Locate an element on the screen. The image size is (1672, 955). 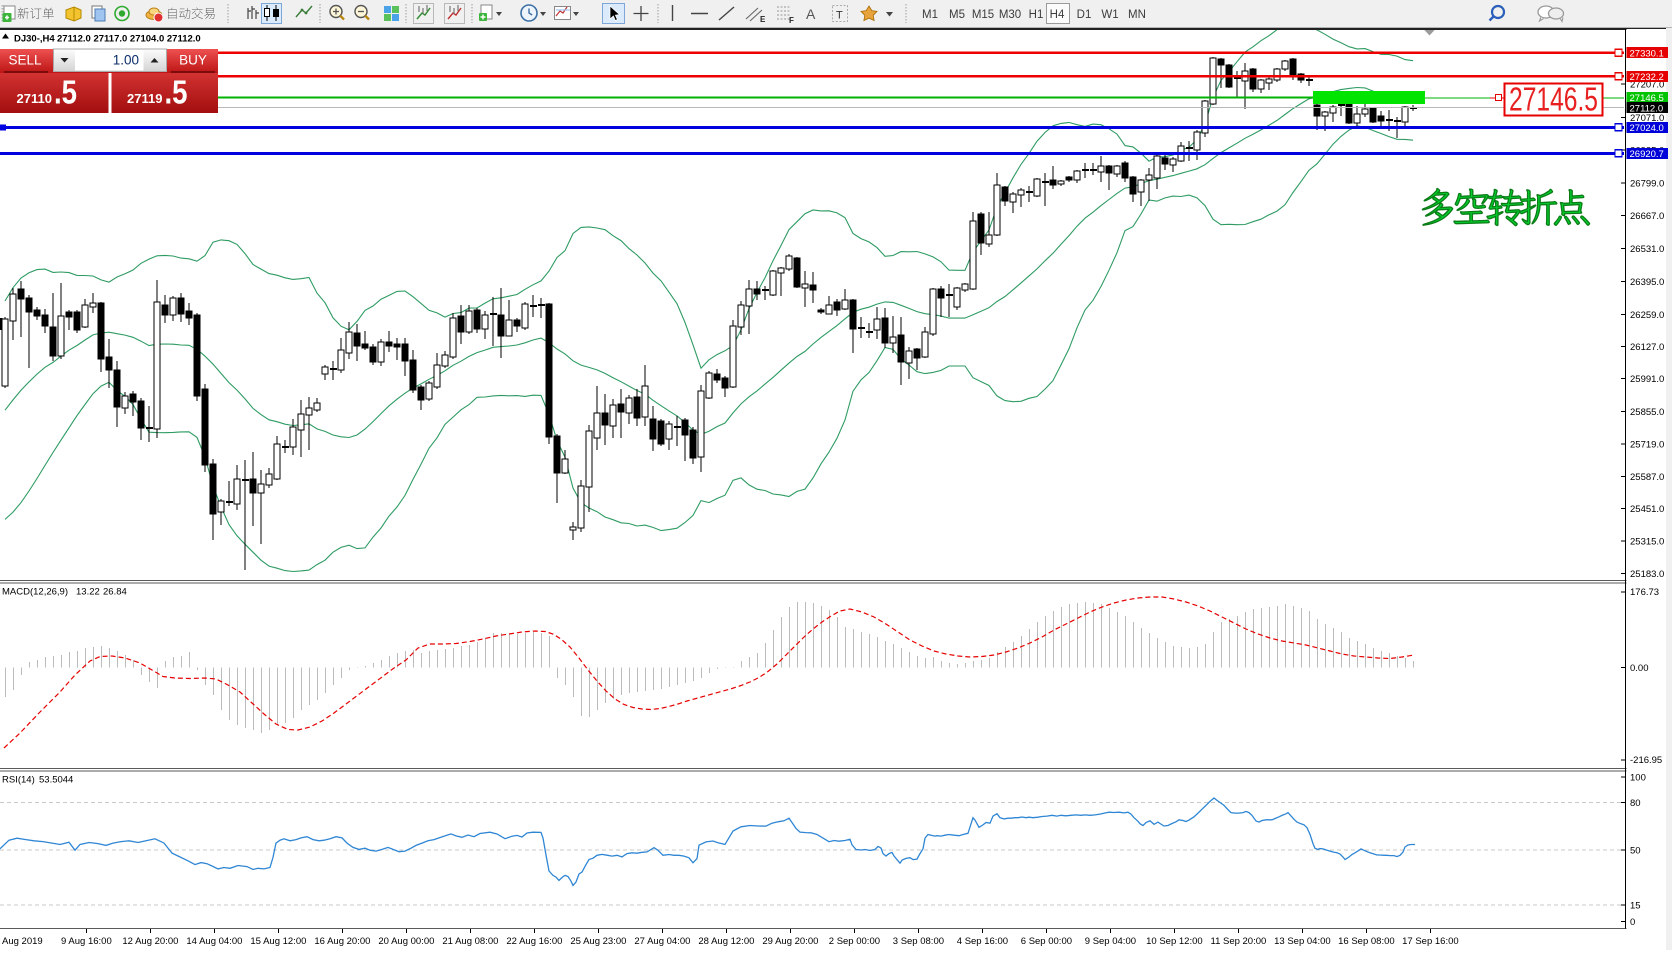
svg-text: M5 is located at coordinates (957, 15).